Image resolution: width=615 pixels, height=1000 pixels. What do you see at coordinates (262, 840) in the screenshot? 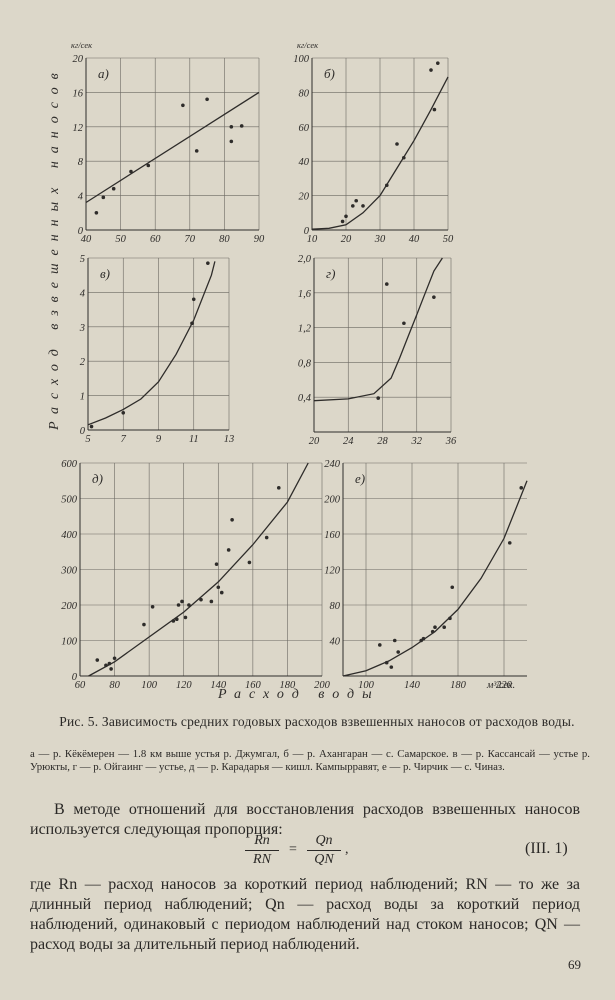
I see `formula-lhs-numerator: Rn` at bounding box center [262, 840].